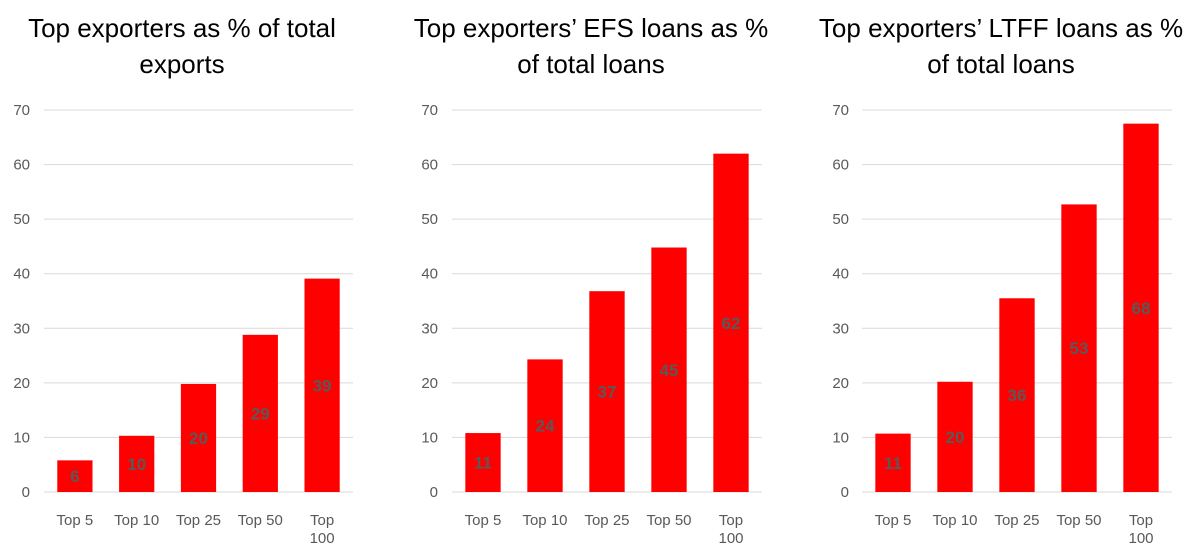  I want to click on data-label: 68, so click(1141, 308).